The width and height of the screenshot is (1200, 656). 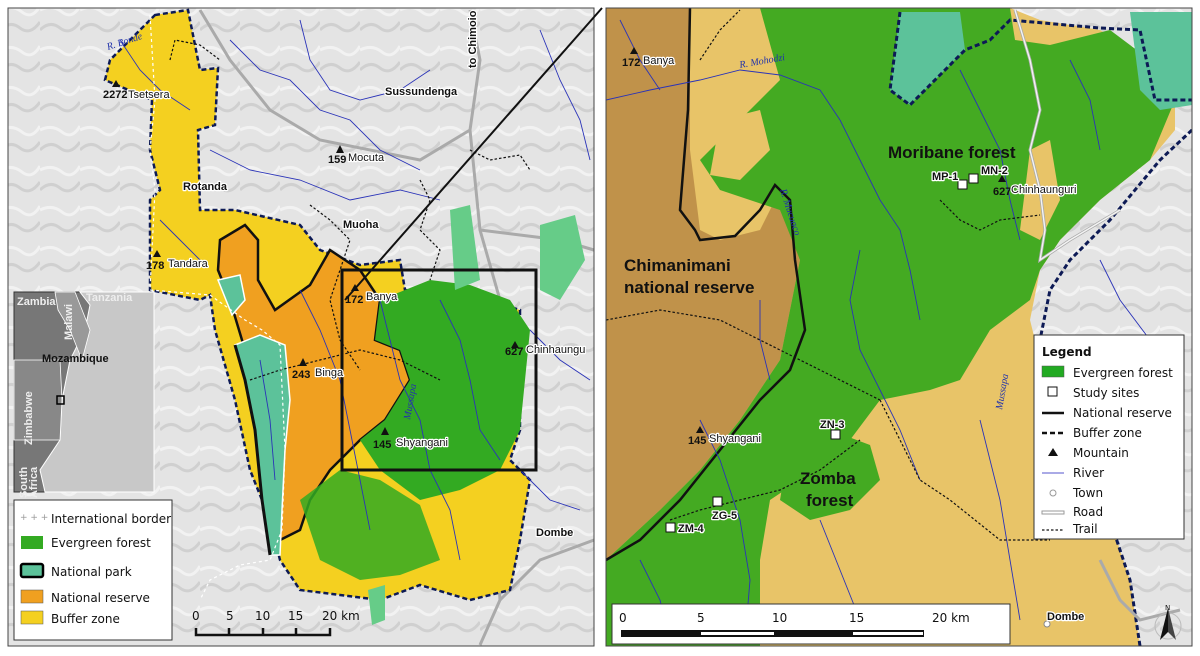 I want to click on national-reserve-area, so click(x=708, y=284).